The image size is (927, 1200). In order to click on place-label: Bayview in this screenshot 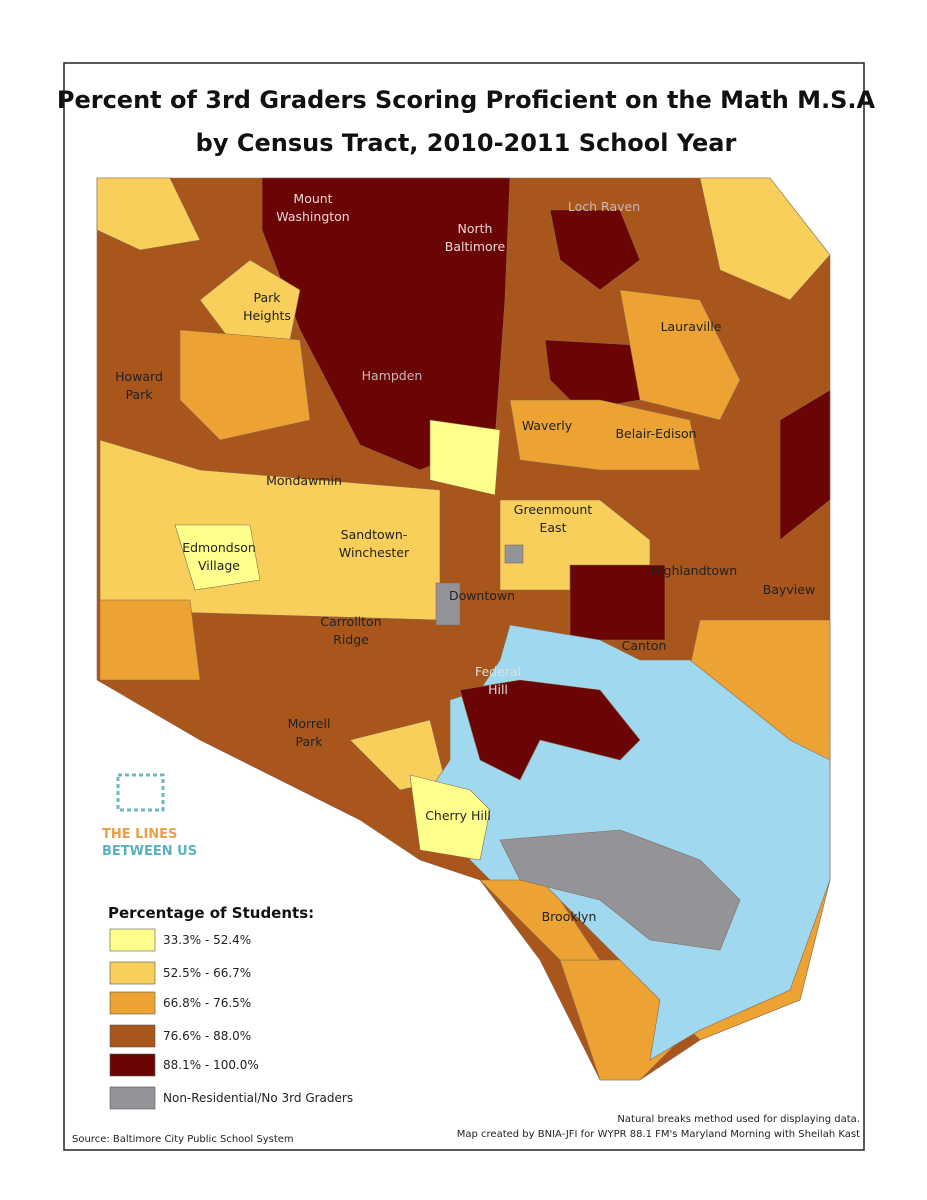, I will do `click(789, 589)`.